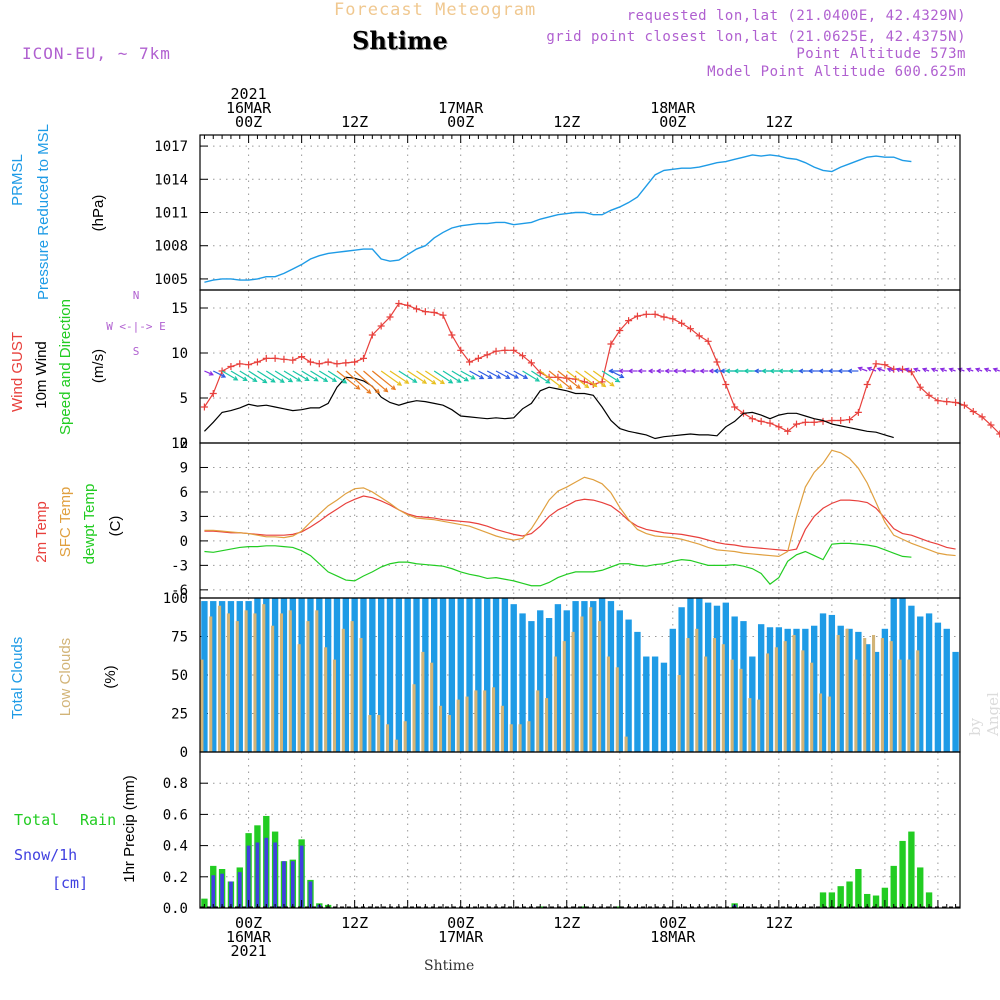 This screenshot has height=1000, width=1000. Describe the element at coordinates (184, 753) in the screenshot. I see `y-tick-label: 0` at that location.